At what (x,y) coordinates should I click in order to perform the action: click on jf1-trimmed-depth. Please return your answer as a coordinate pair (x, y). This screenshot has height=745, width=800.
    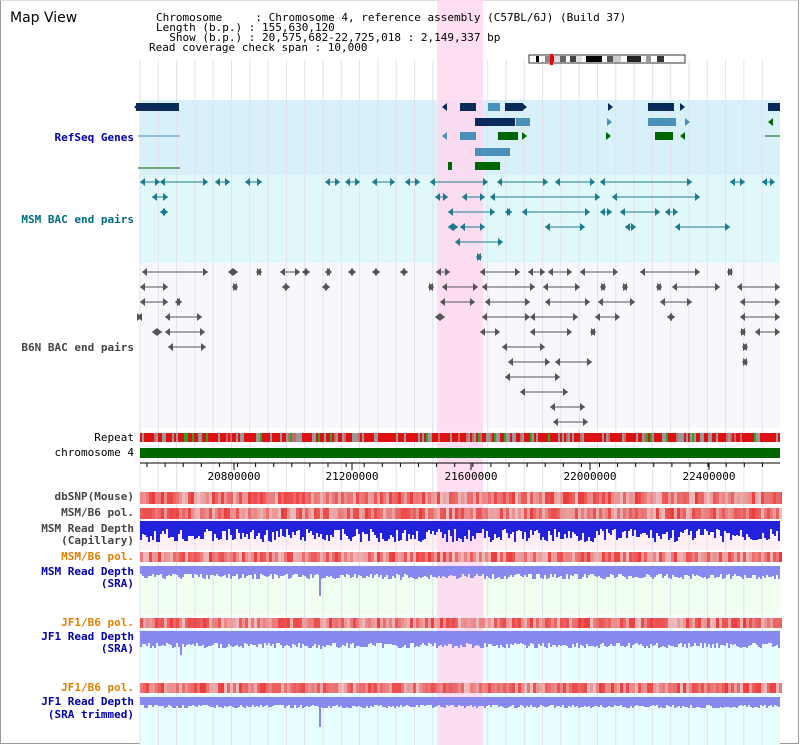
    Looking at the image, I should click on (460, 712).